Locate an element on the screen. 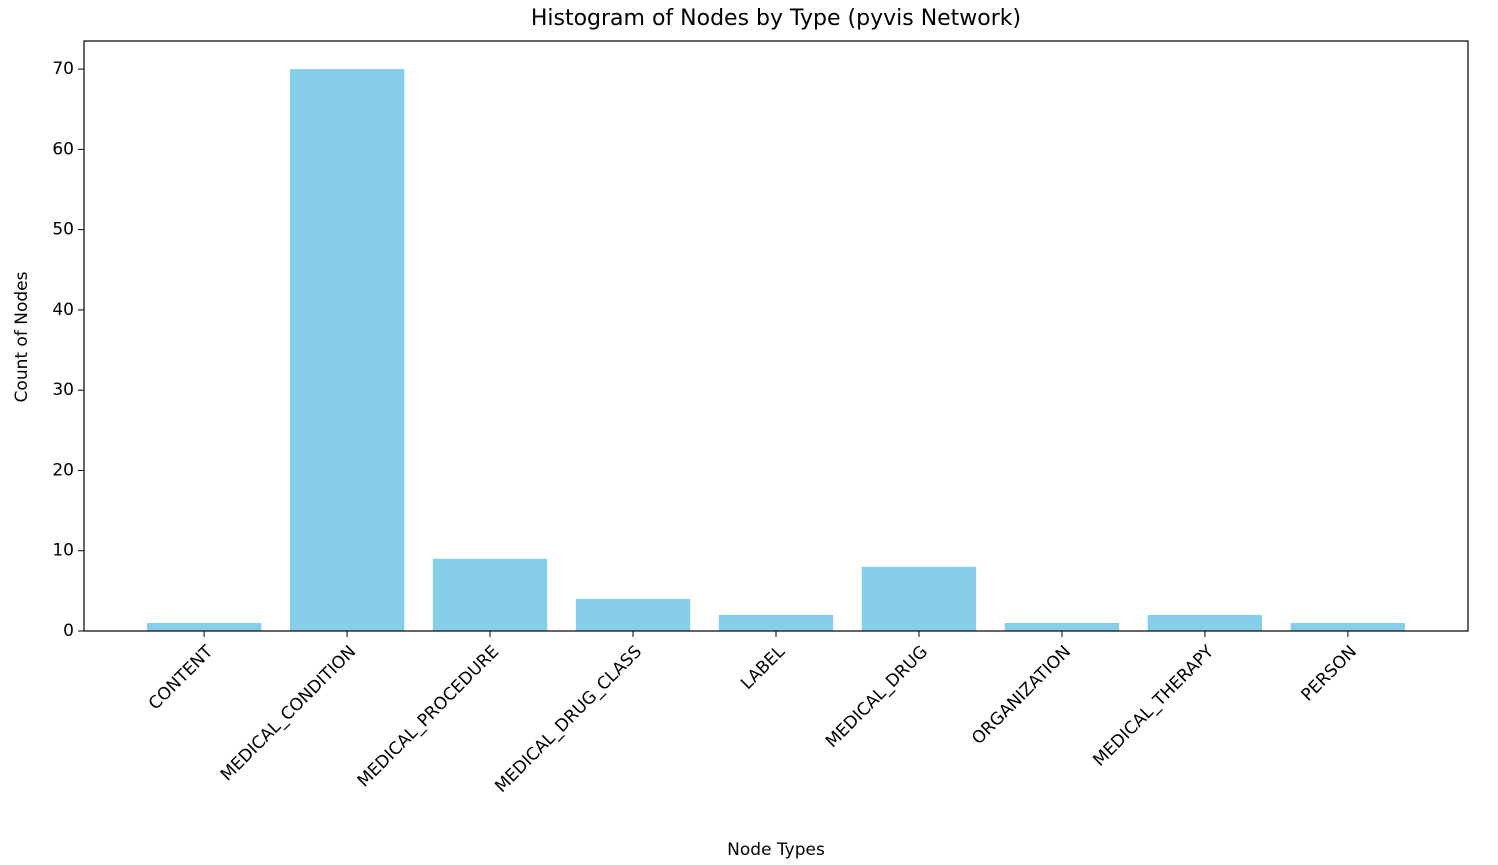 The width and height of the screenshot is (1498, 865). y-tick-label: 40 is located at coordinates (63, 310).